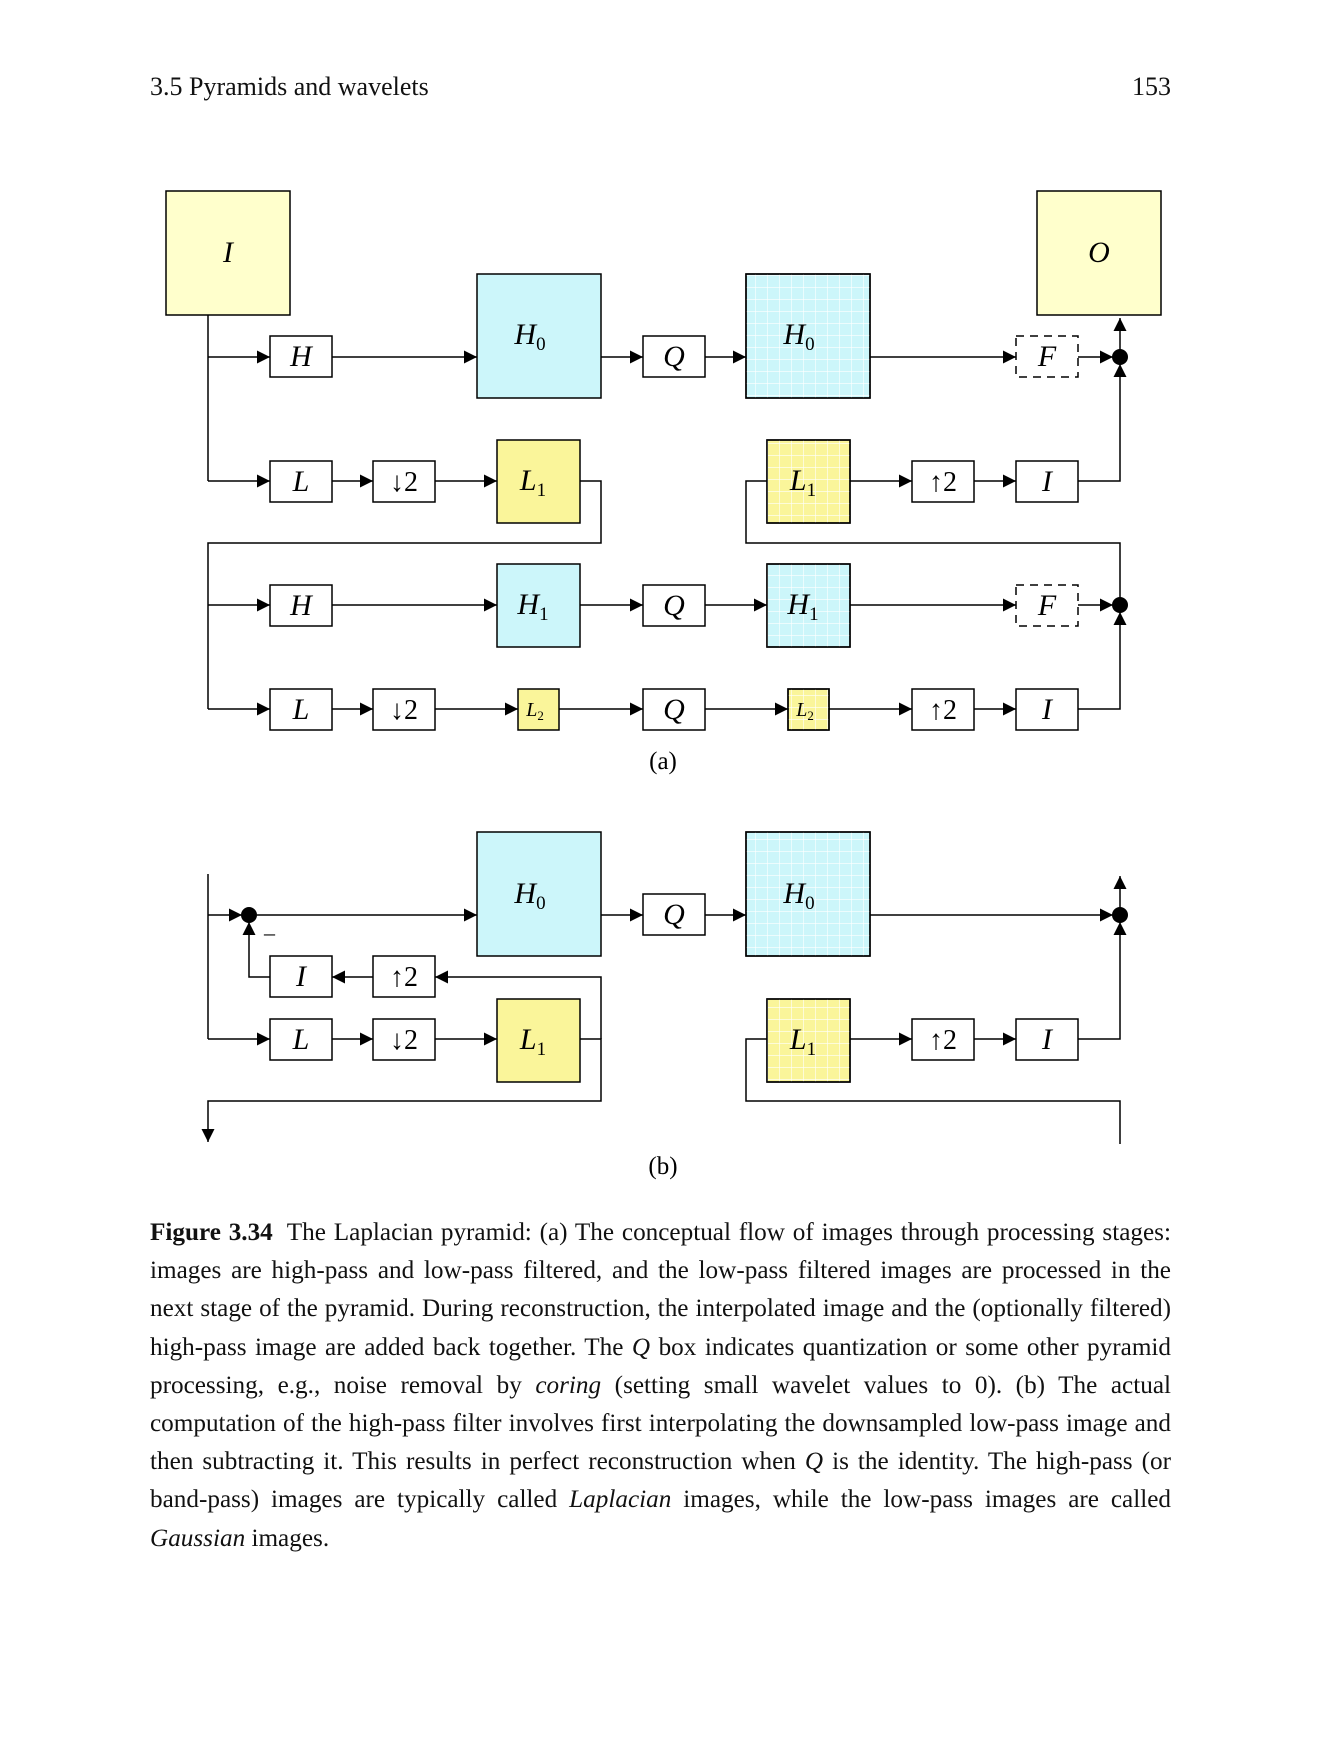  What do you see at coordinates (534, 711) in the screenshot?
I see `l2-analysis-label: L2` at bounding box center [534, 711].